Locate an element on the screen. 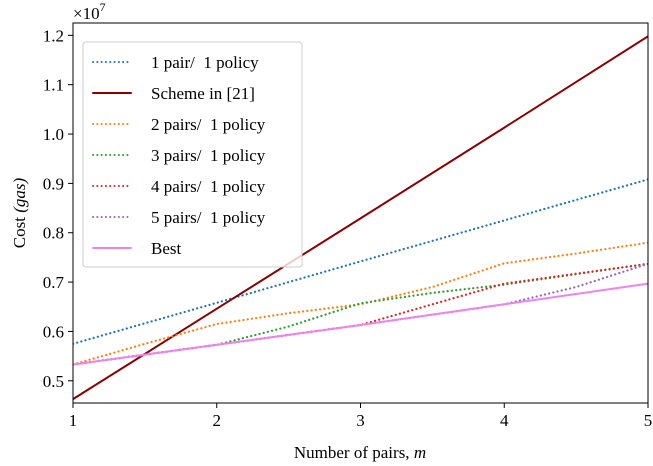 This screenshot has width=653, height=466. y-tick-label: 1.2 is located at coordinates (53, 35).